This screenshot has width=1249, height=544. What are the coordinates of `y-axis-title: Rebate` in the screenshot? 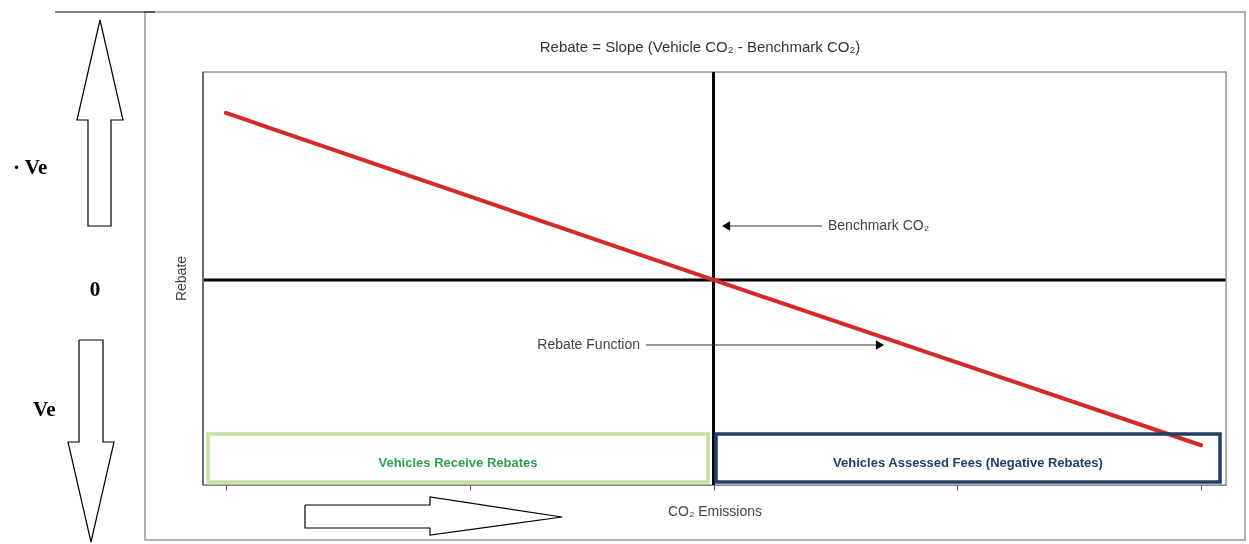 It's located at (181, 278).